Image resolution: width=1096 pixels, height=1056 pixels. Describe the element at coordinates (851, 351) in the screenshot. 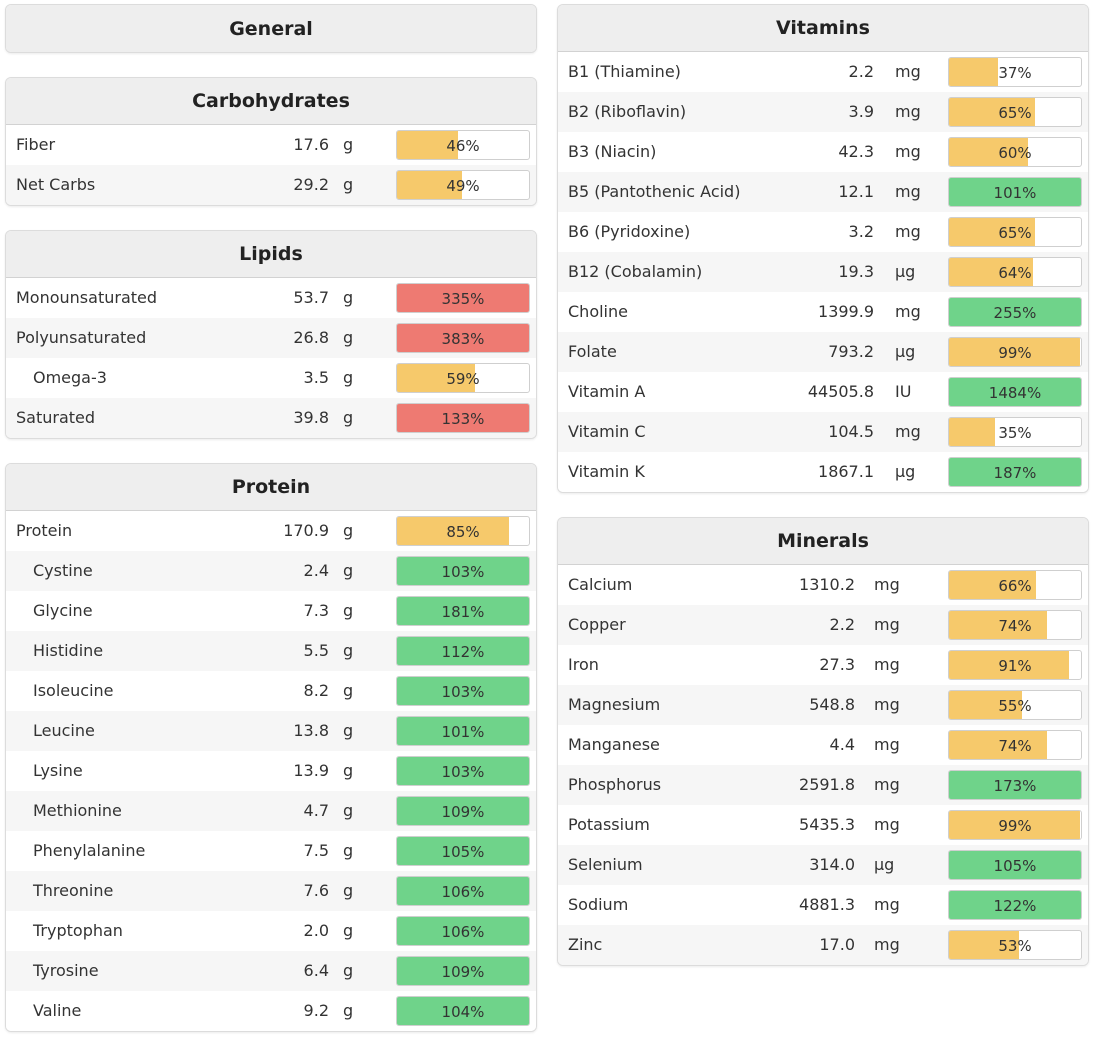

I see `nutrient-amount: 793.2` at that location.